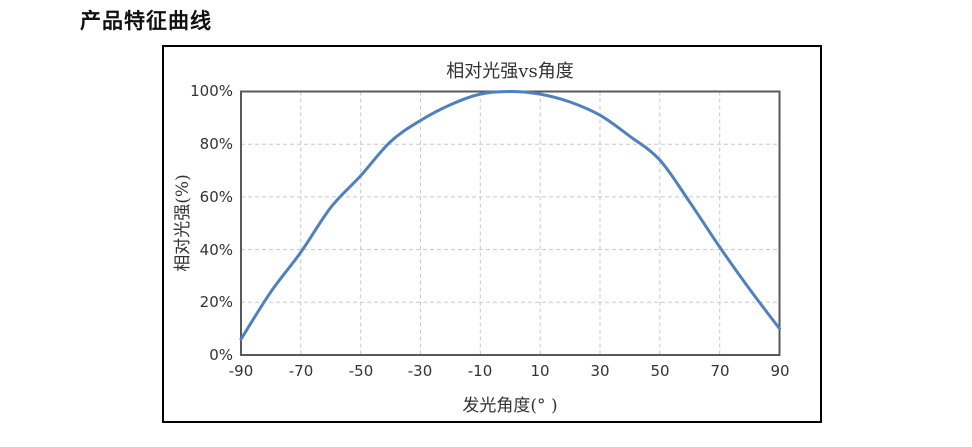 This screenshot has width=972, height=447. I want to click on y-tick-label: 100%, so click(211, 91).